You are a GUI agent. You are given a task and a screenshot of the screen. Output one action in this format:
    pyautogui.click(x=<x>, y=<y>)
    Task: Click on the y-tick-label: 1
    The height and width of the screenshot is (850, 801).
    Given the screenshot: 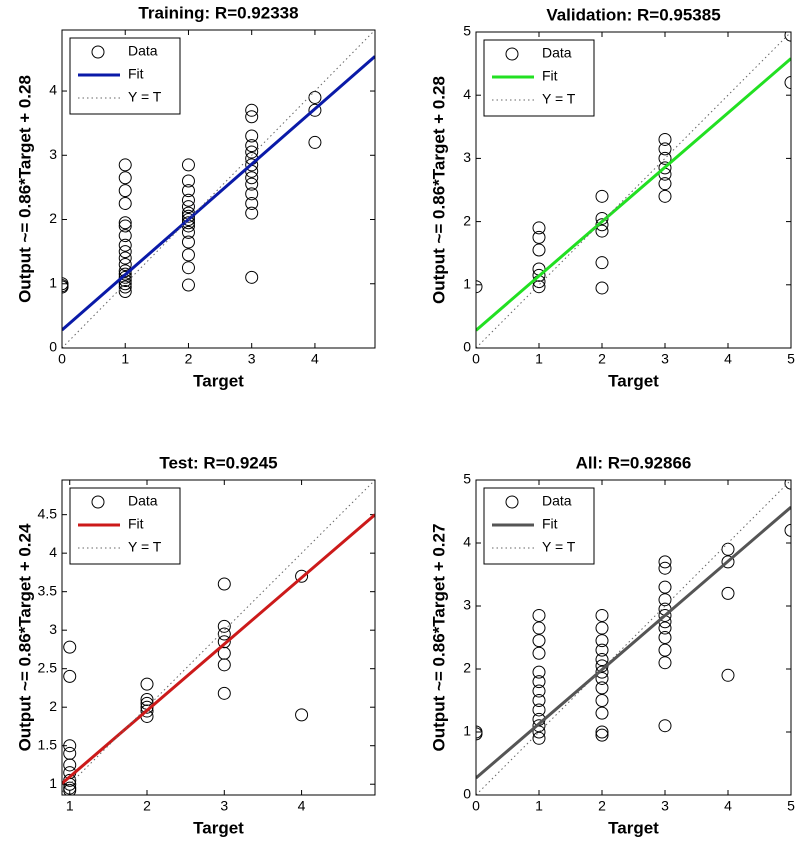 What is the action you would take?
    pyautogui.click(x=467, y=284)
    